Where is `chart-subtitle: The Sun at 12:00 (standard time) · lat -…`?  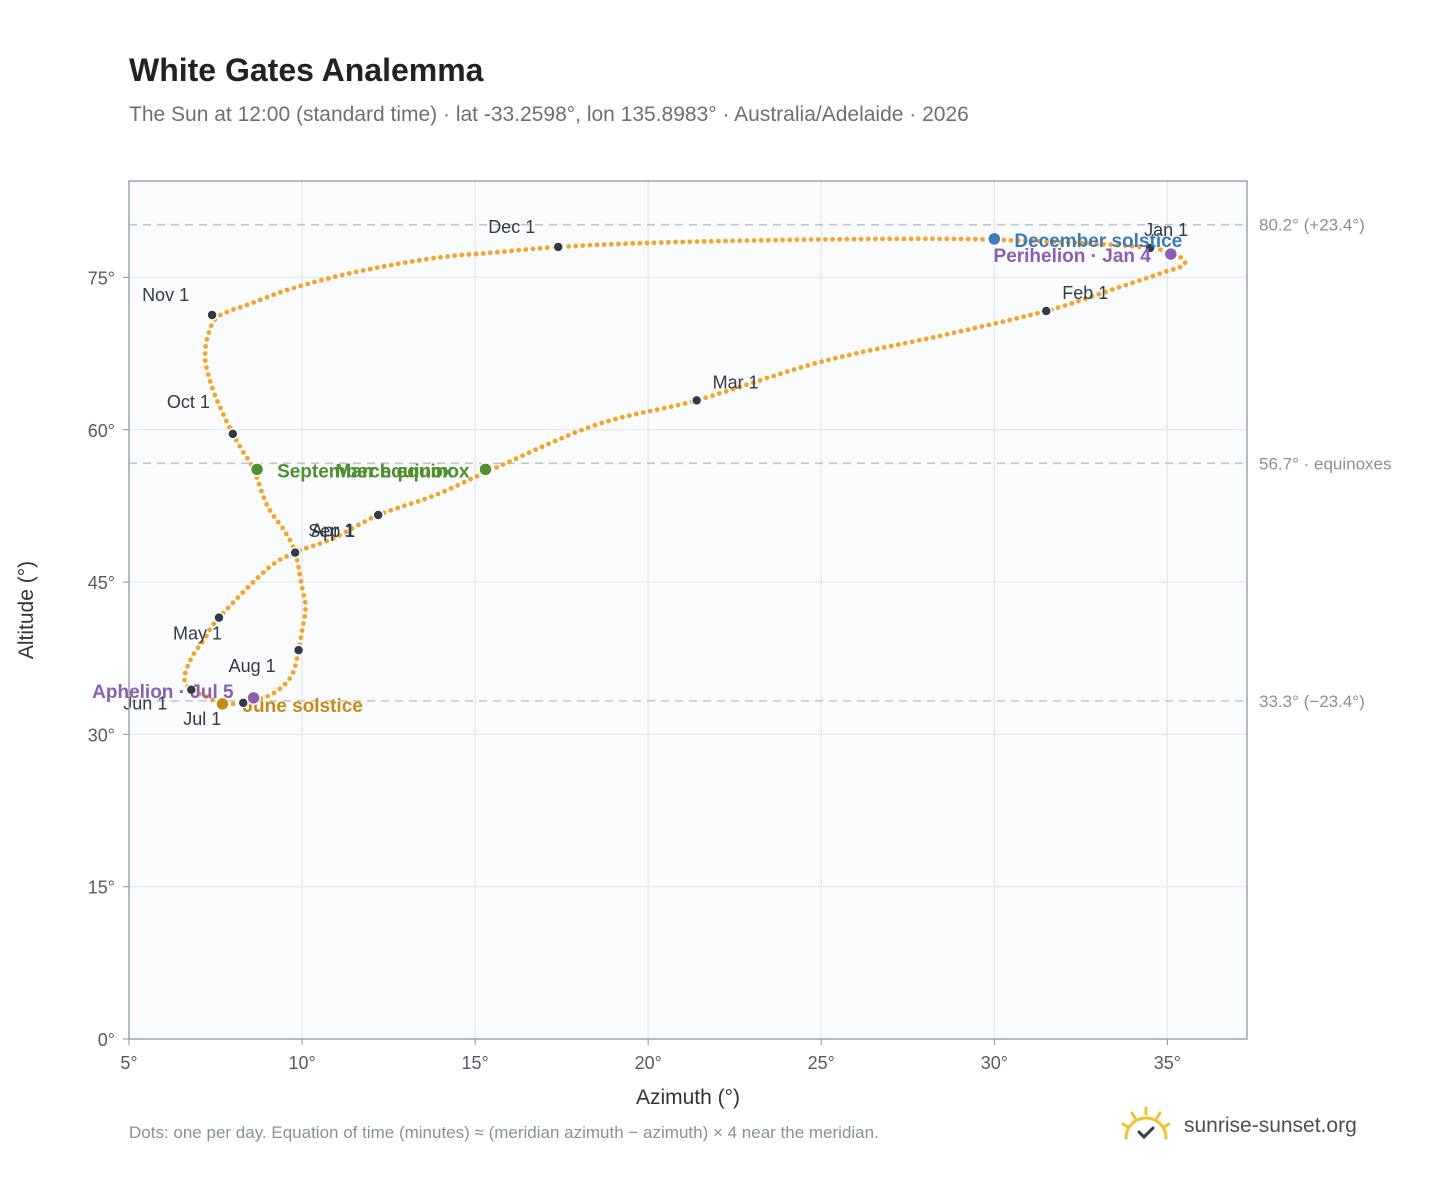
chart-subtitle: The Sun at 12:00 (standard time) · lat -… is located at coordinates (549, 114).